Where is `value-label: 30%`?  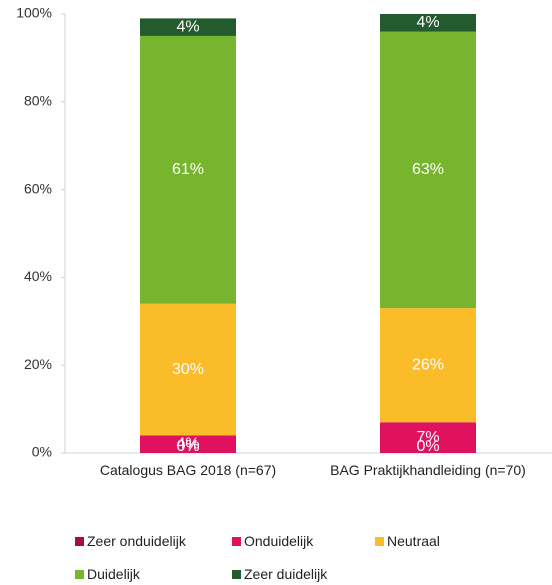 value-label: 30% is located at coordinates (188, 369).